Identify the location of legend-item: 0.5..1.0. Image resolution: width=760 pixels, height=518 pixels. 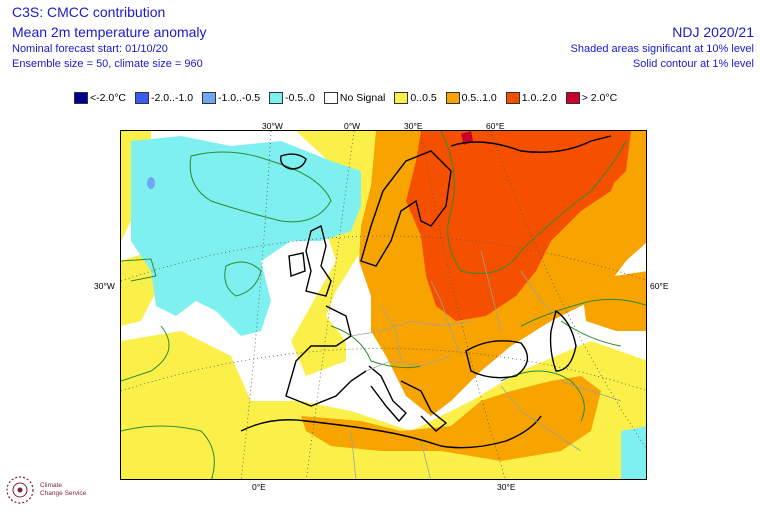
(471, 98).